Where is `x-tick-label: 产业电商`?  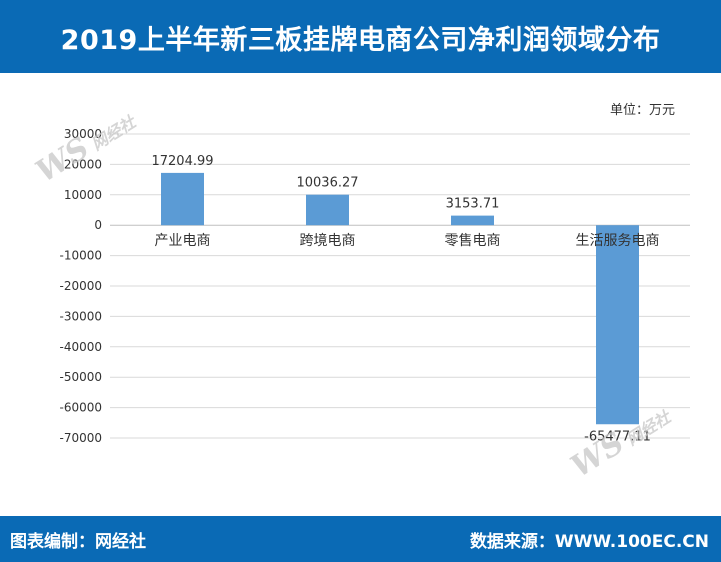 x-tick-label: 产业电商 is located at coordinates (183, 241).